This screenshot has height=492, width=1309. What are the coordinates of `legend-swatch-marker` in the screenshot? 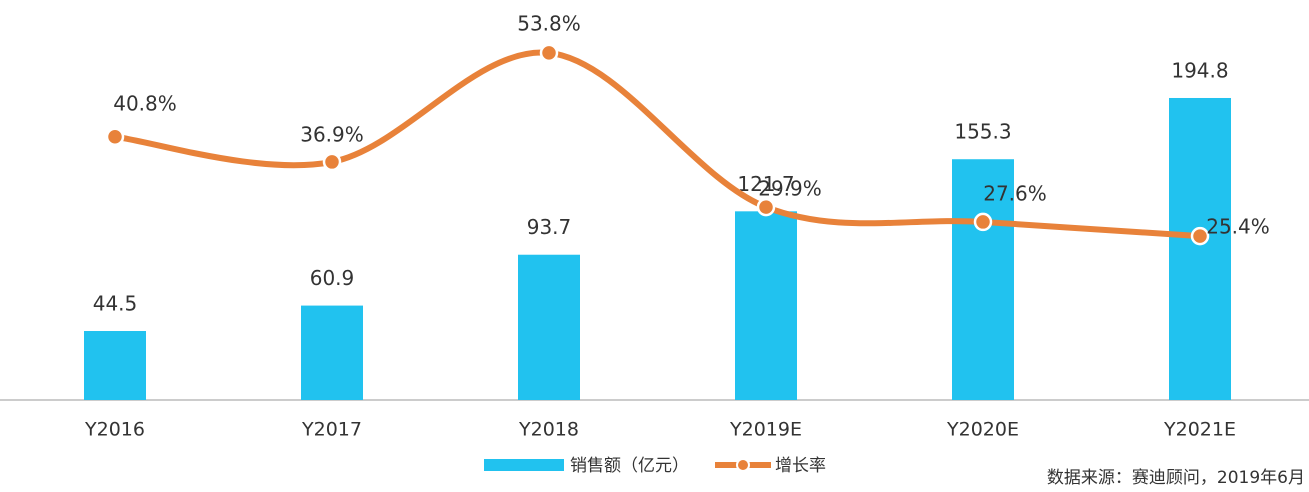 It's located at (743, 465).